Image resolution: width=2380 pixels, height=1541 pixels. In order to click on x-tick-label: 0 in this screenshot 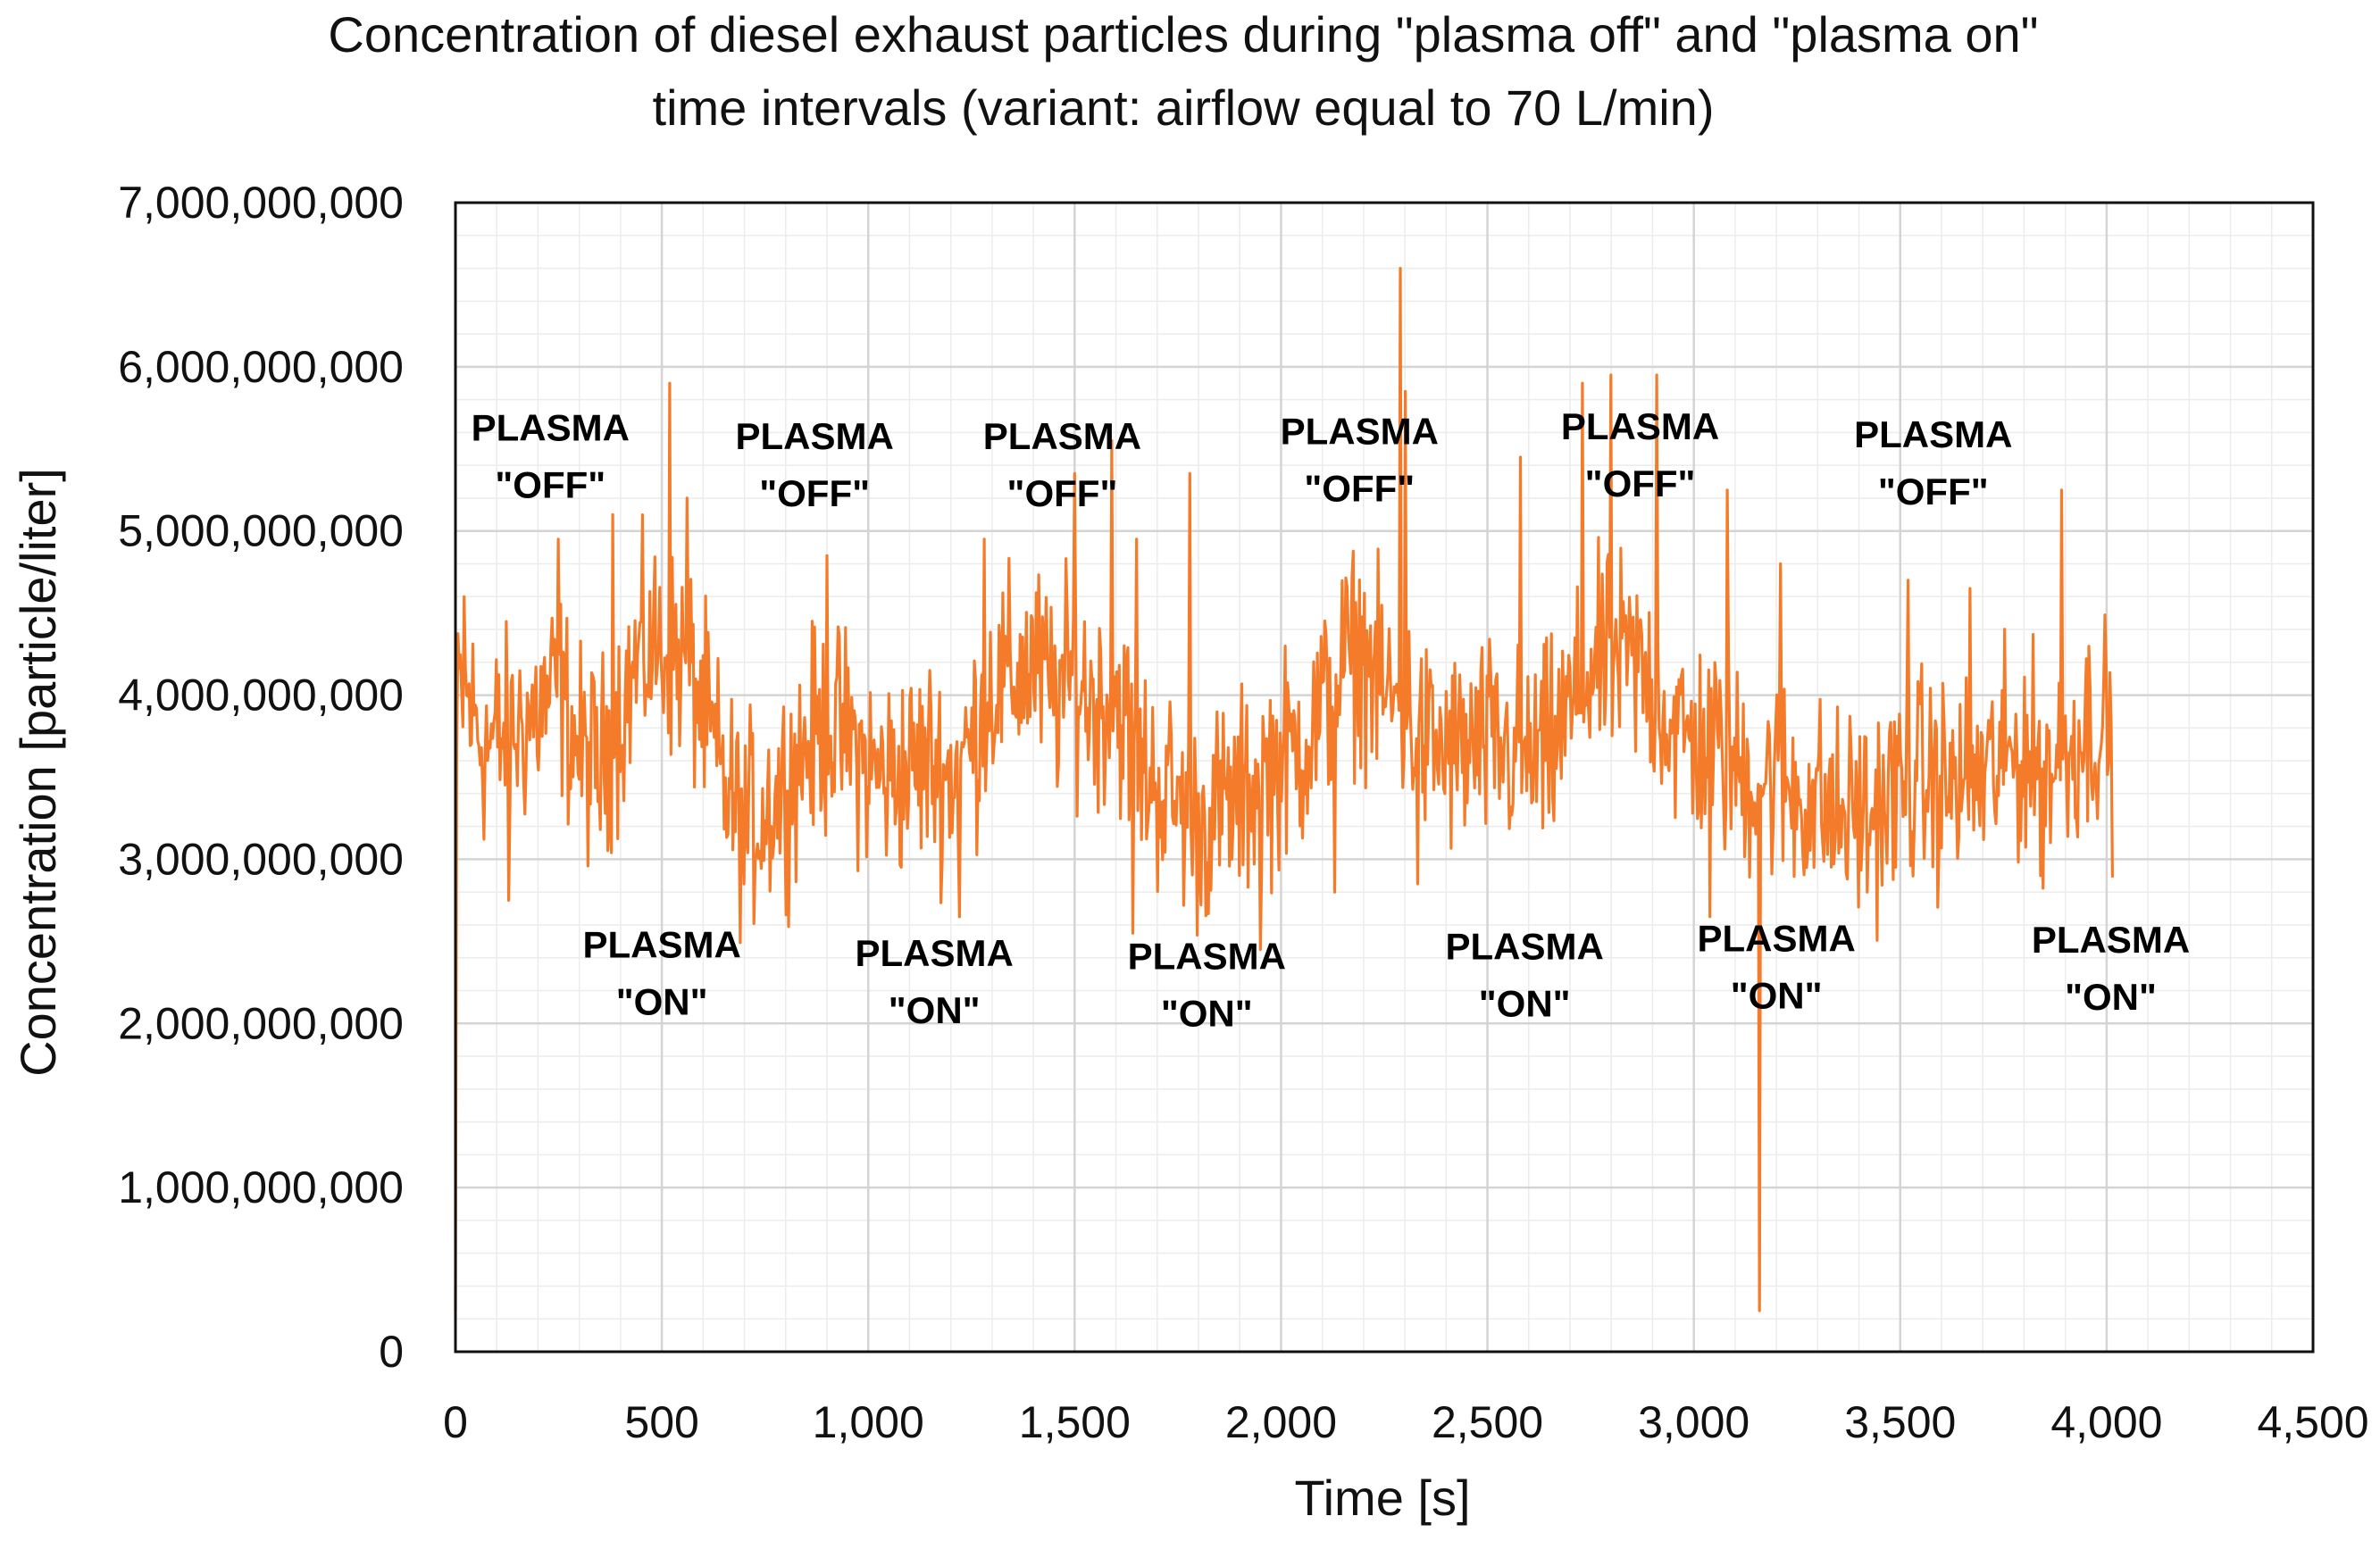, I will do `click(455, 1422)`.